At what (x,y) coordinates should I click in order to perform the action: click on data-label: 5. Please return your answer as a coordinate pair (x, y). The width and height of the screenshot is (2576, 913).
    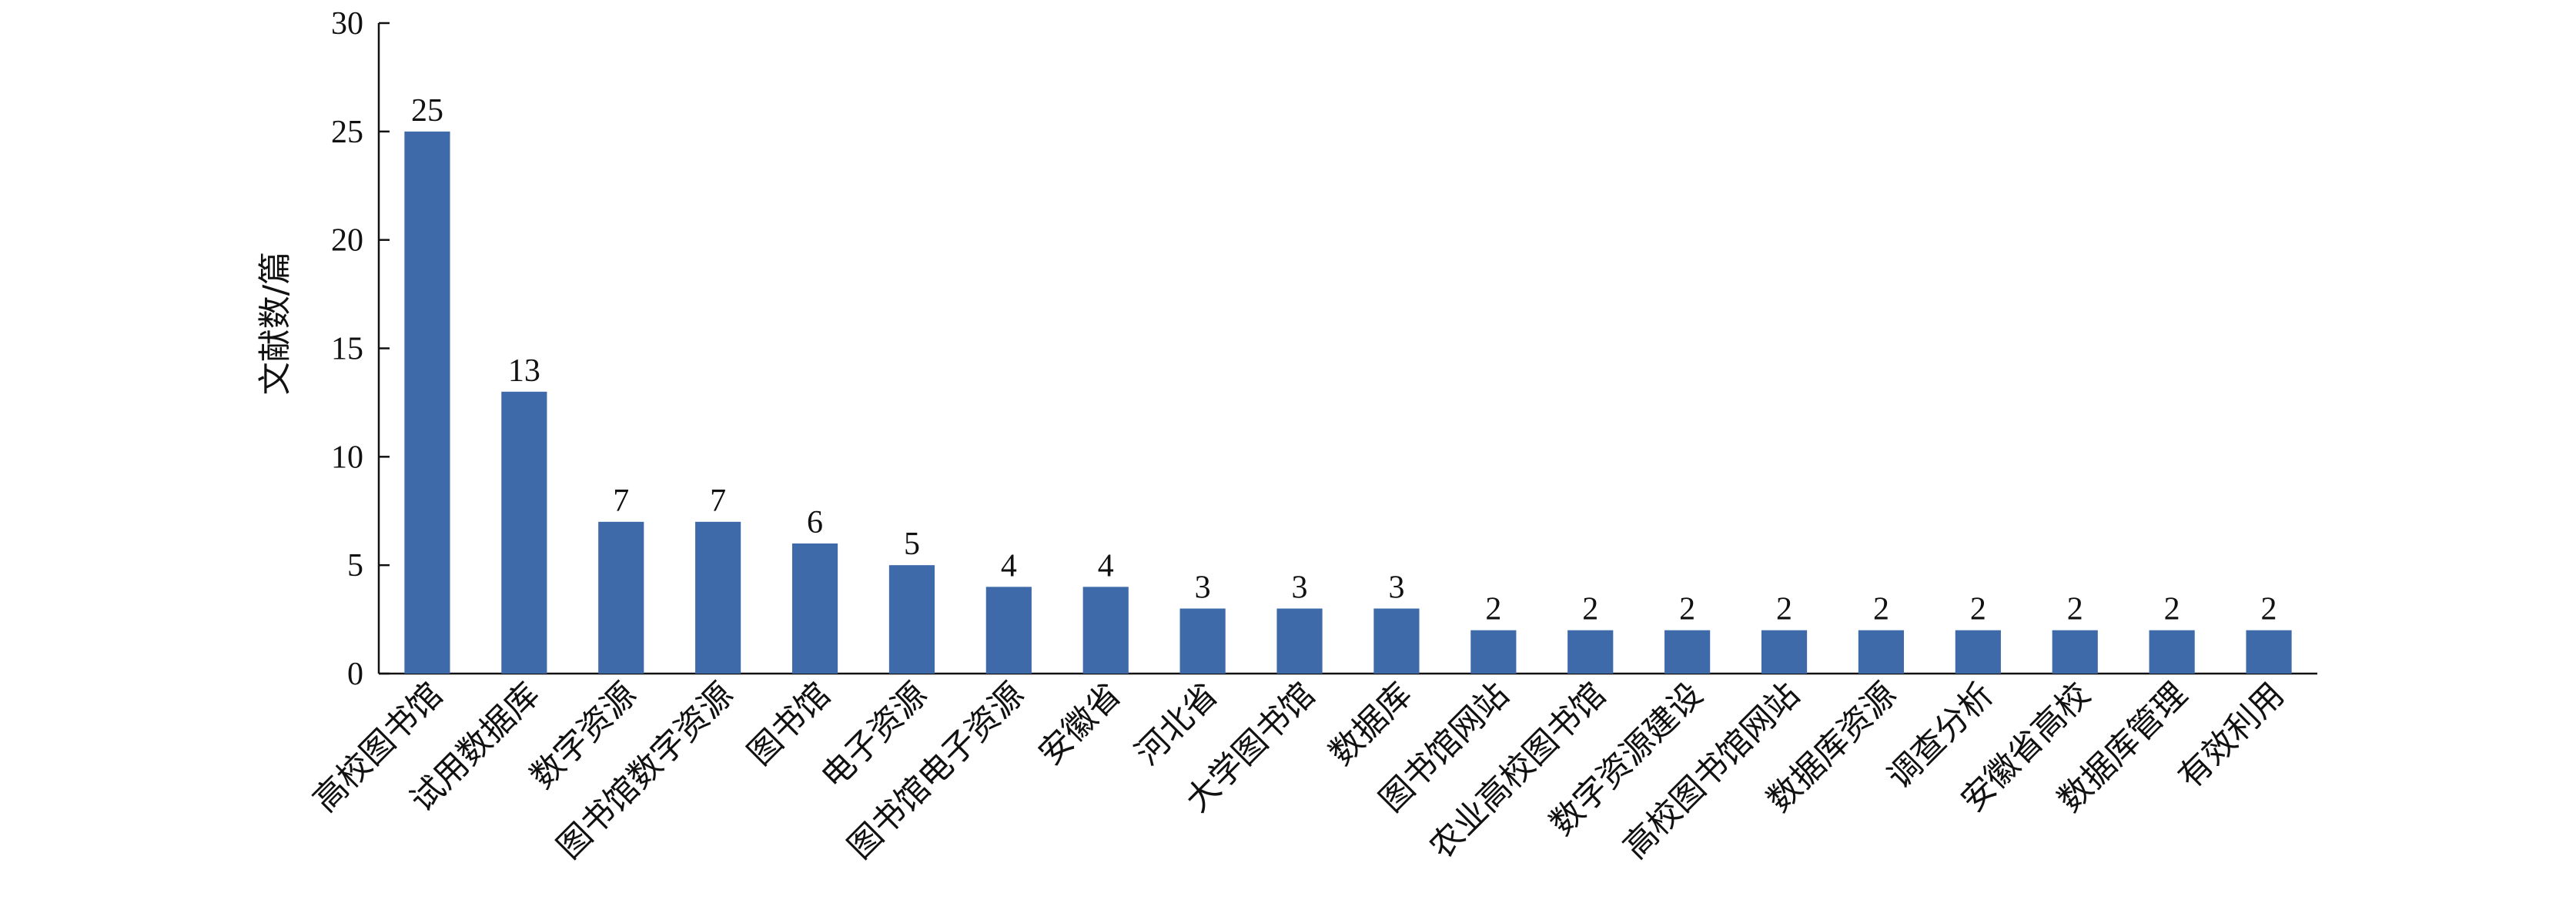
    Looking at the image, I should click on (912, 544).